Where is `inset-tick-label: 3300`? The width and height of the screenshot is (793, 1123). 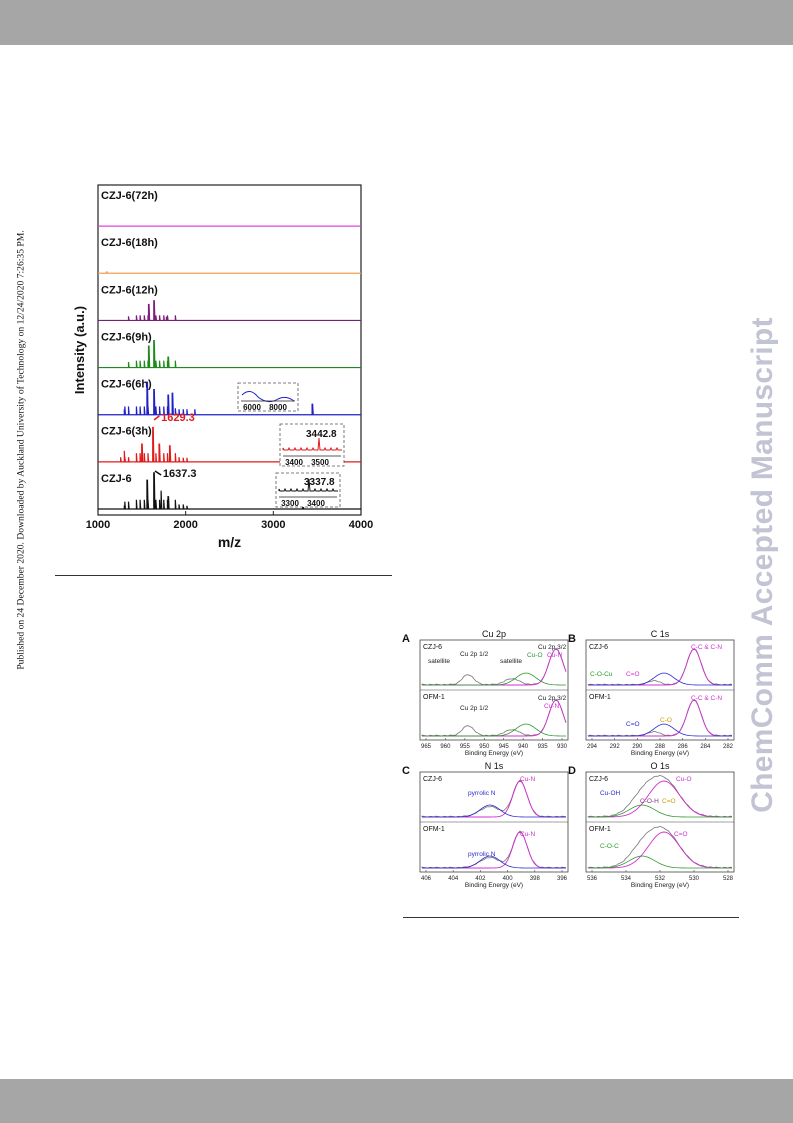 inset-tick-label: 3300 is located at coordinates (290, 503).